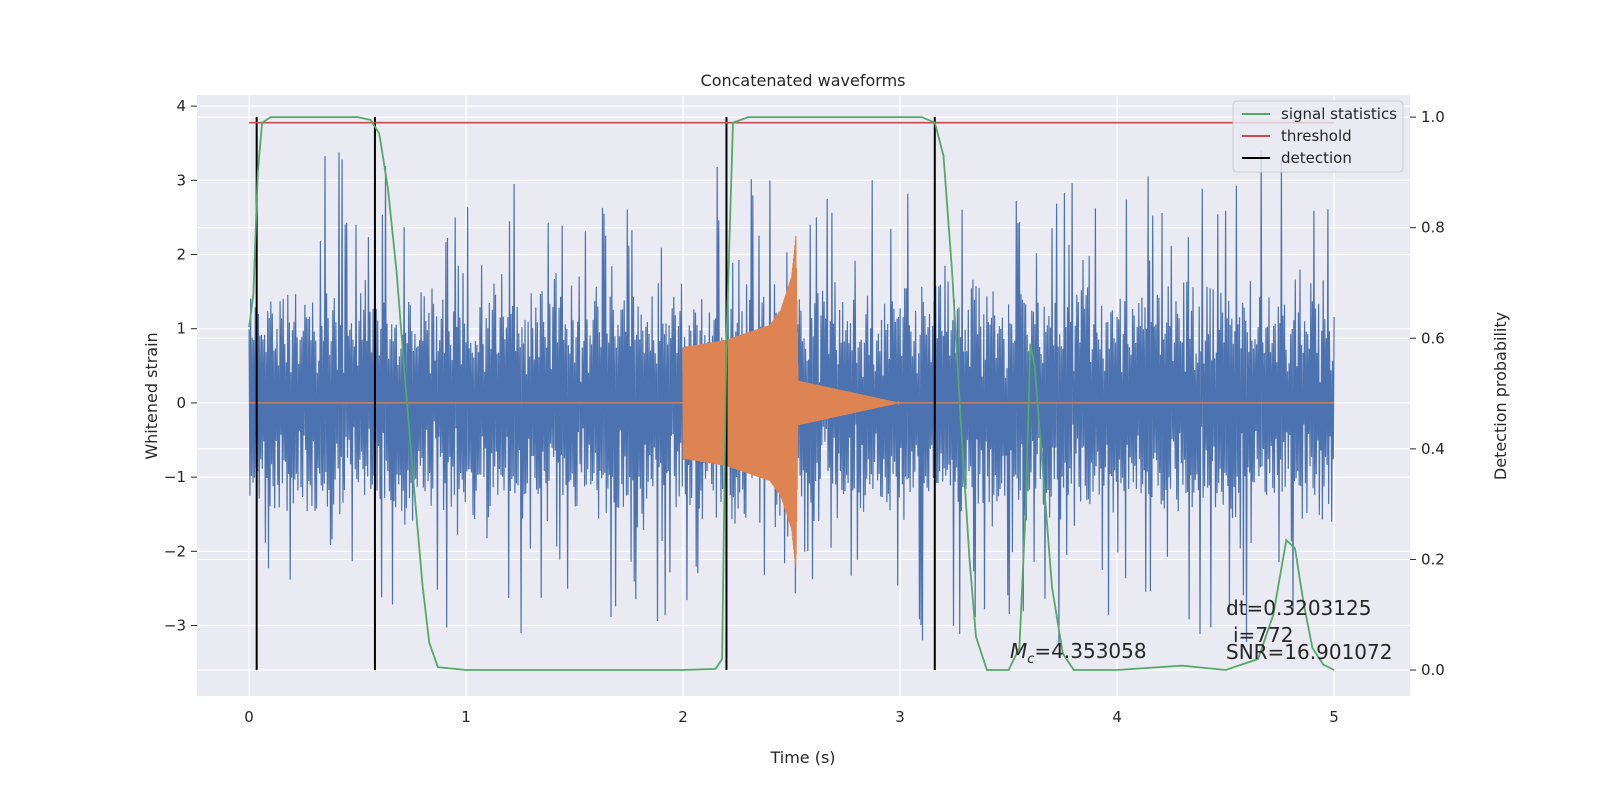 The image size is (1600, 800). I want to click on y-tick-label: 4, so click(181, 106).